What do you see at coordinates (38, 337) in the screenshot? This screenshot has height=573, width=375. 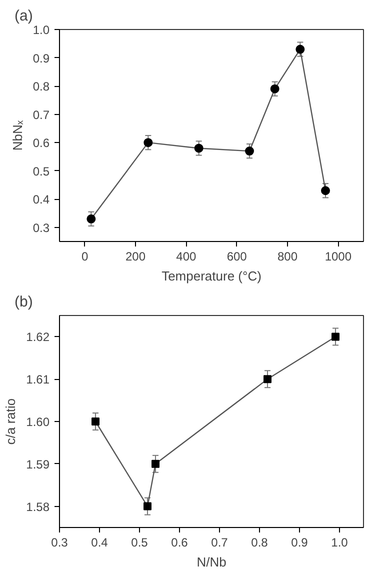 I see `y-tick-label: 1.62` at bounding box center [38, 337].